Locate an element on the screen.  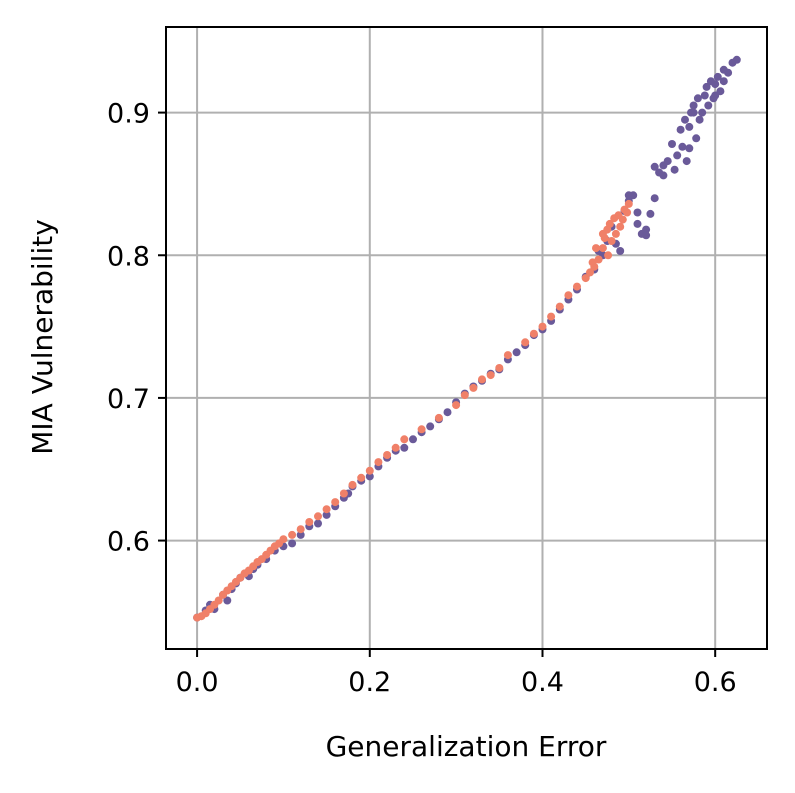
x-tick-label: 0.6 is located at coordinates (715, 682).